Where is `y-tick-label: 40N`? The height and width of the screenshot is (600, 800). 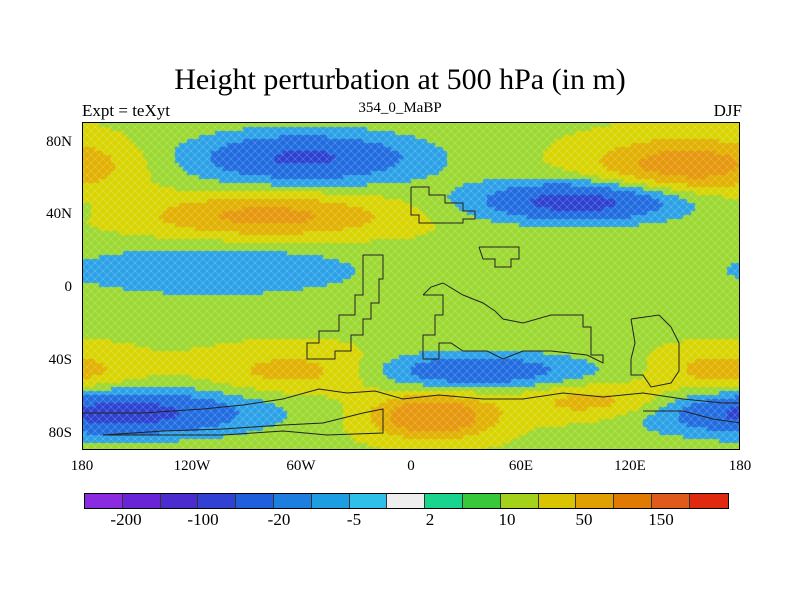 y-tick-label: 40N is located at coordinates (59, 214).